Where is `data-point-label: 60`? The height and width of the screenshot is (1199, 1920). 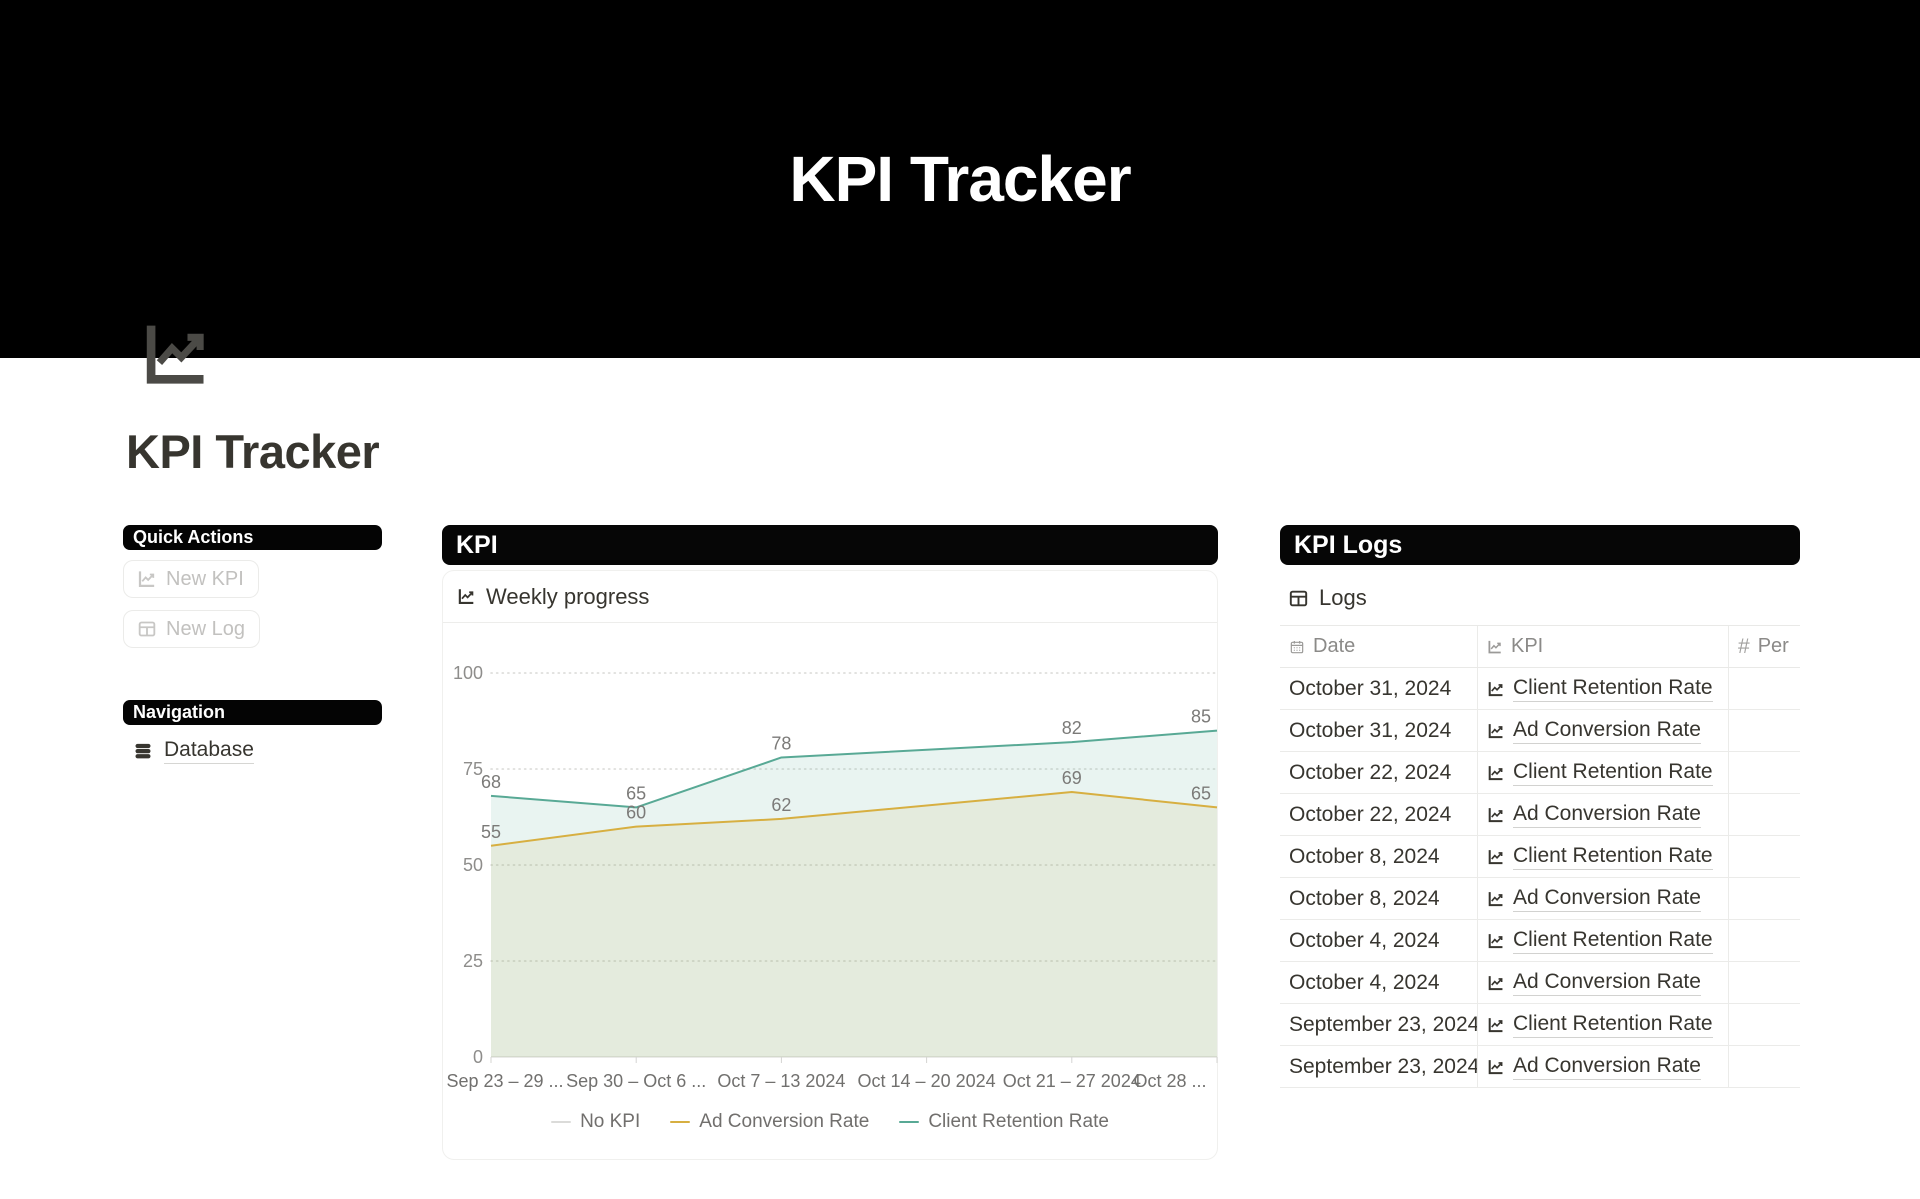 data-point-label: 60 is located at coordinates (636, 813).